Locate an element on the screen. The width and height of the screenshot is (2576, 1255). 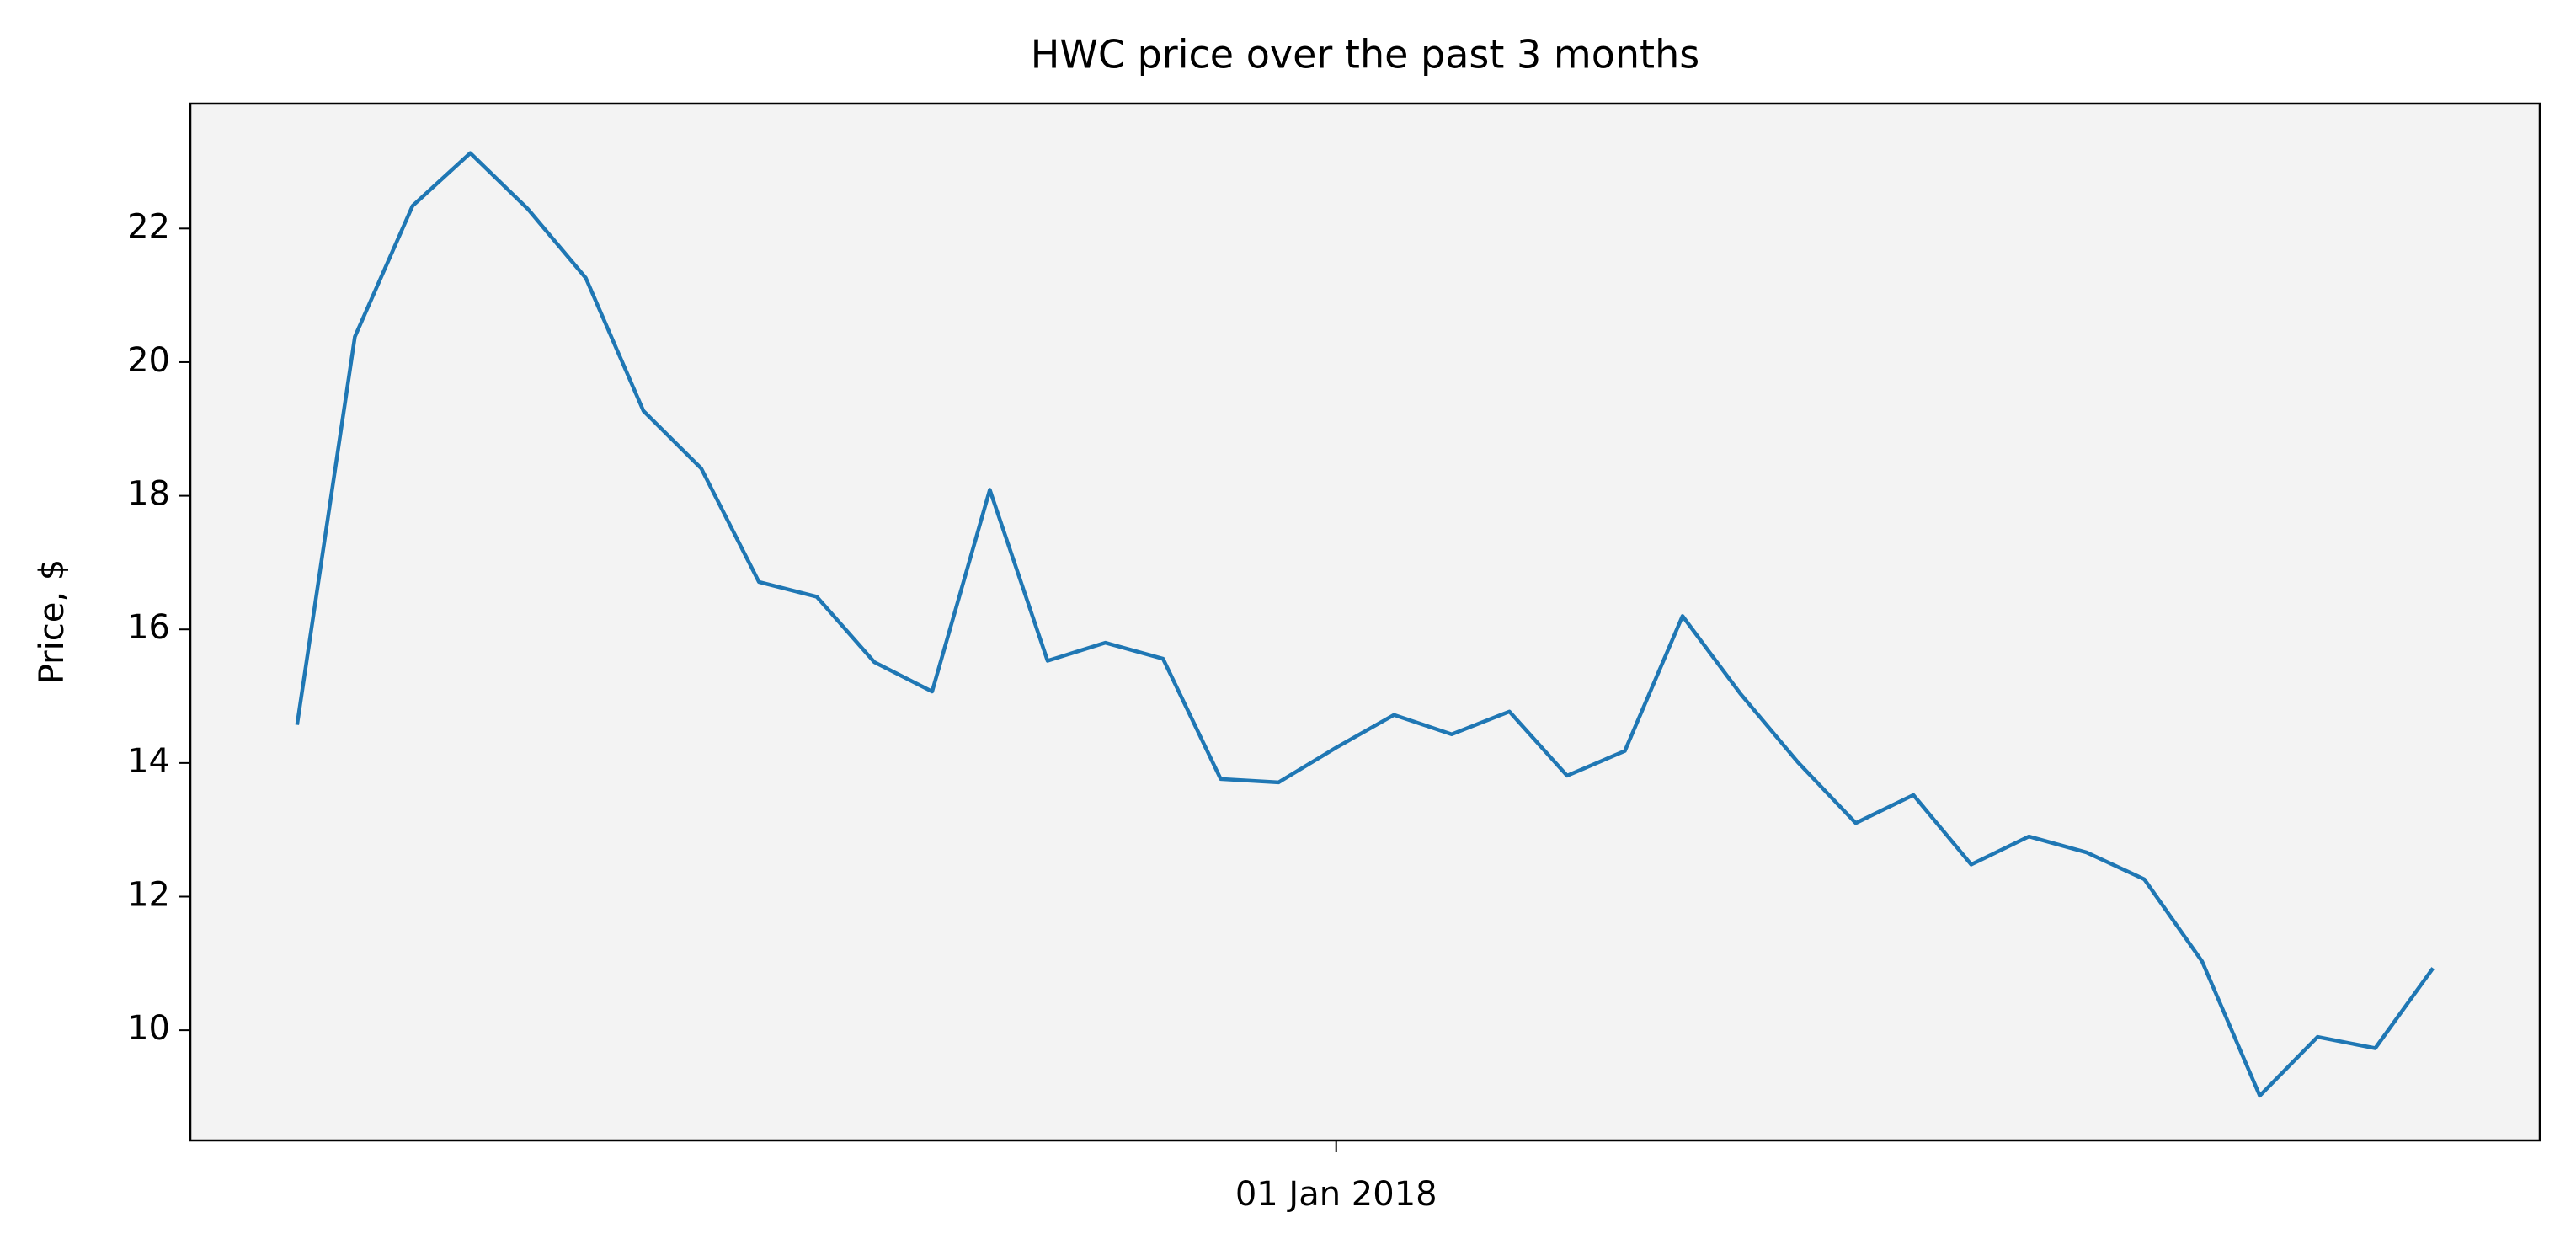
chart-title: HWC price over the past 3 months is located at coordinates (1365, 54).